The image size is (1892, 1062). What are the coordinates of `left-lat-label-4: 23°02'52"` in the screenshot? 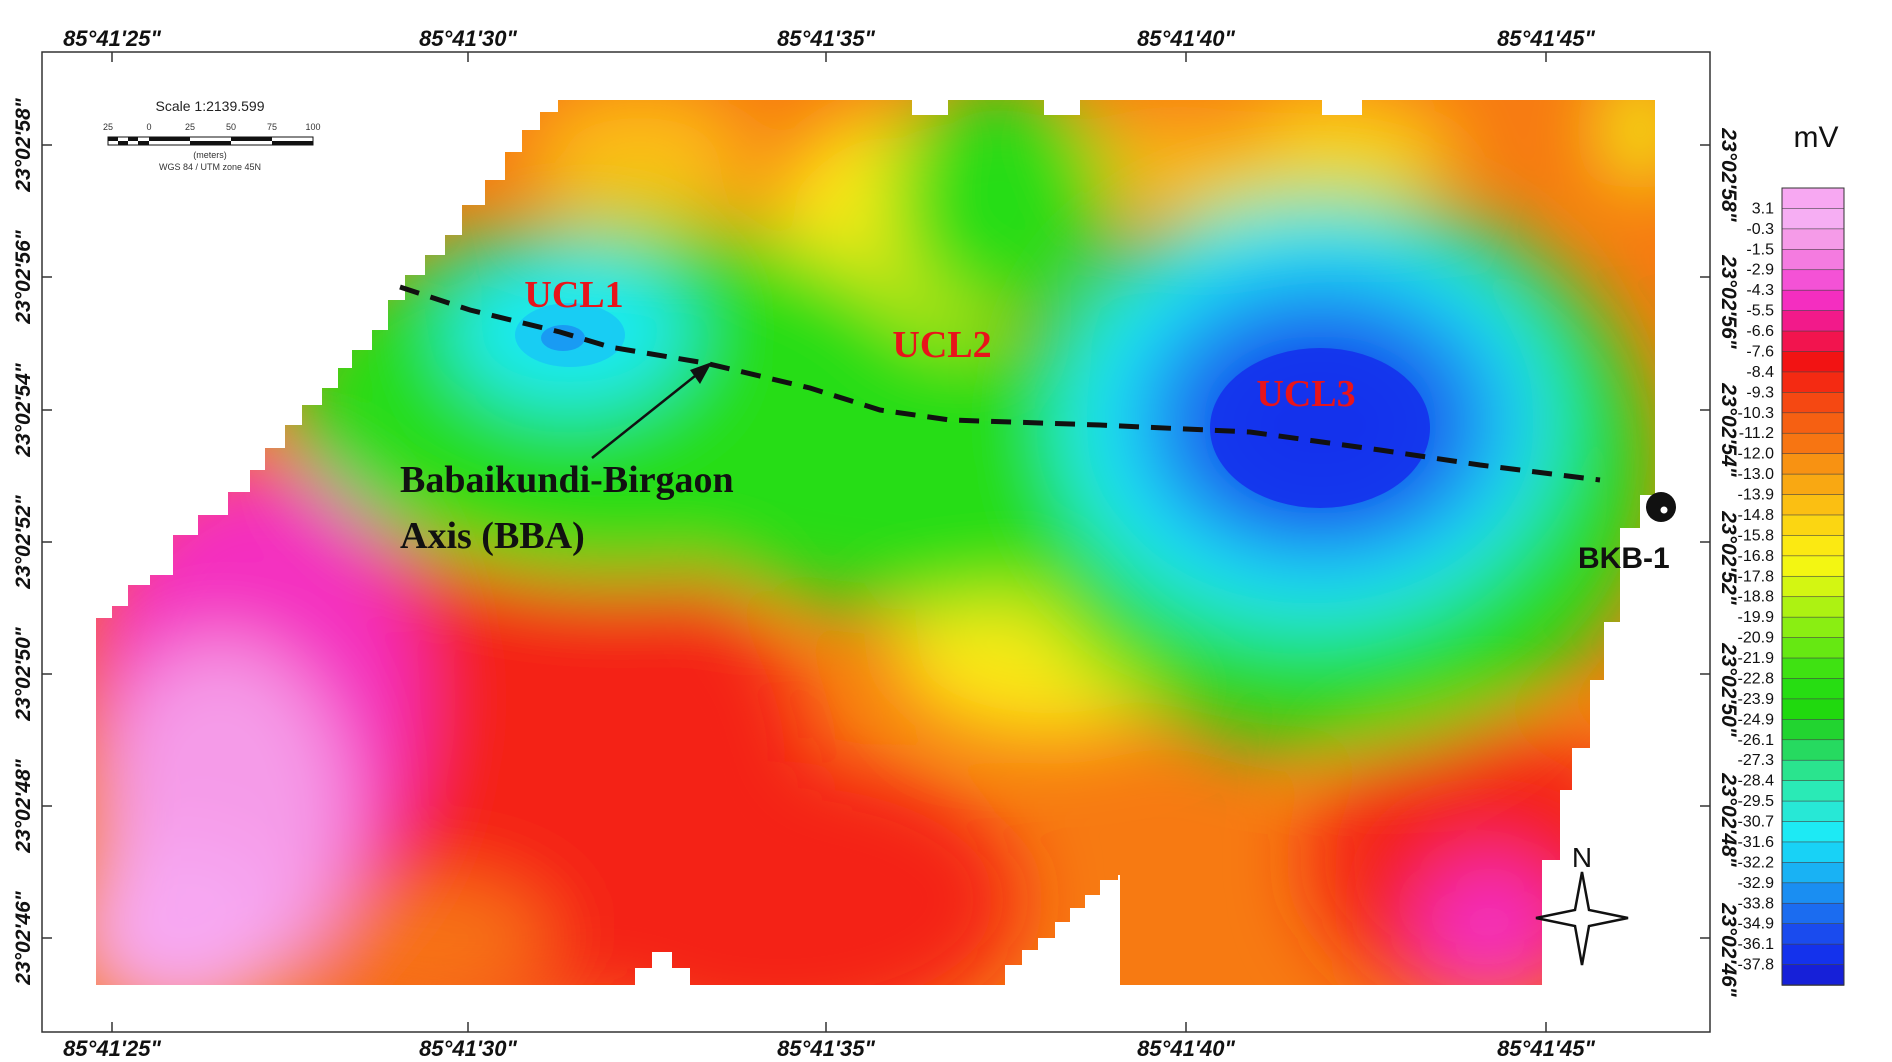 It's located at (23, 541).